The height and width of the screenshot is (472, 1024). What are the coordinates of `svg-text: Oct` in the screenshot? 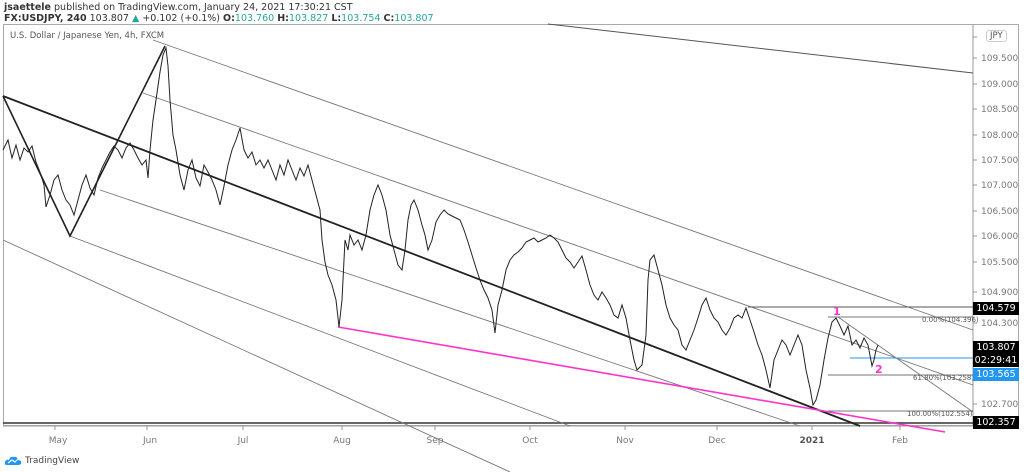 It's located at (530, 441).